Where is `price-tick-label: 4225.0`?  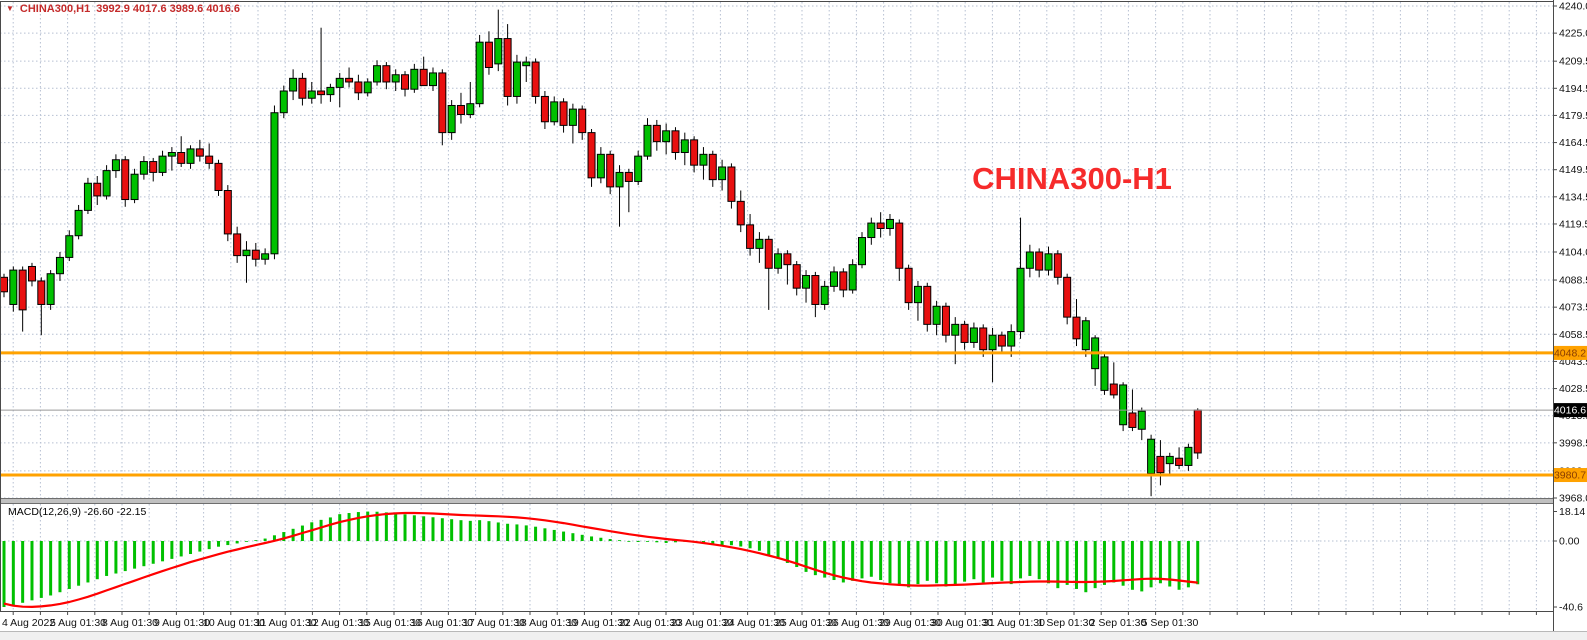 price-tick-label: 4225.0 is located at coordinates (1573, 34).